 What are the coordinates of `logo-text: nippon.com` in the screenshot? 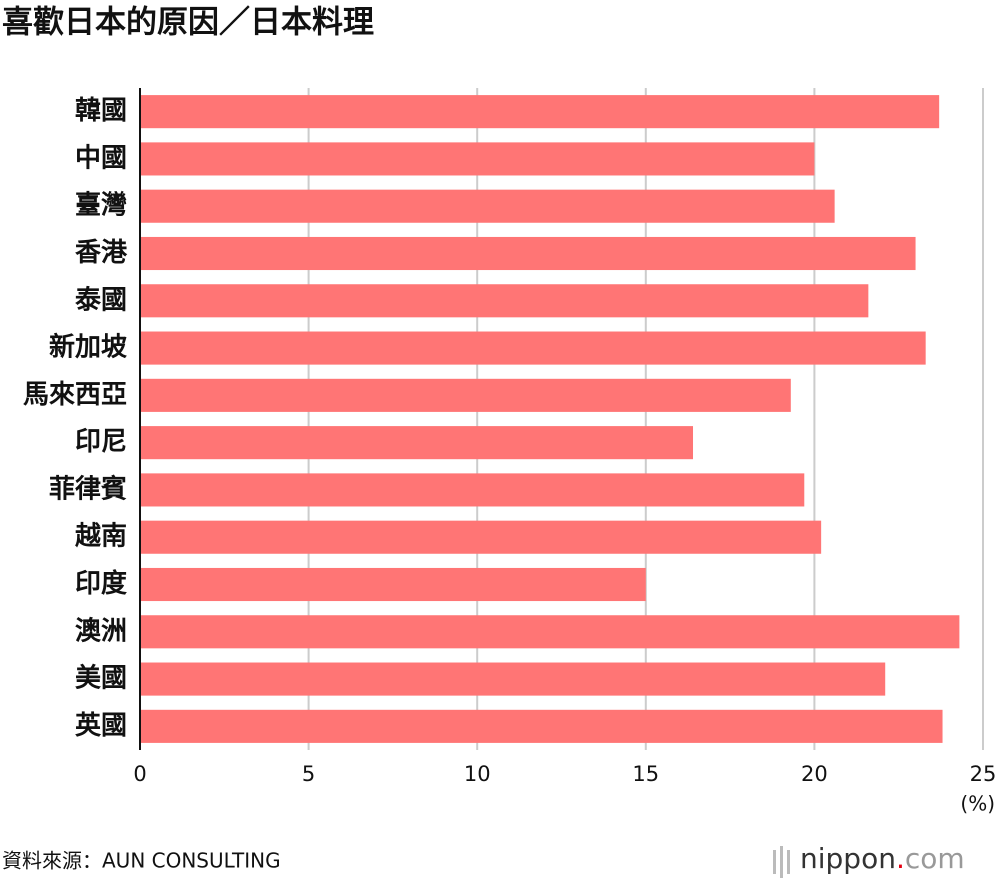 It's located at (882, 858).